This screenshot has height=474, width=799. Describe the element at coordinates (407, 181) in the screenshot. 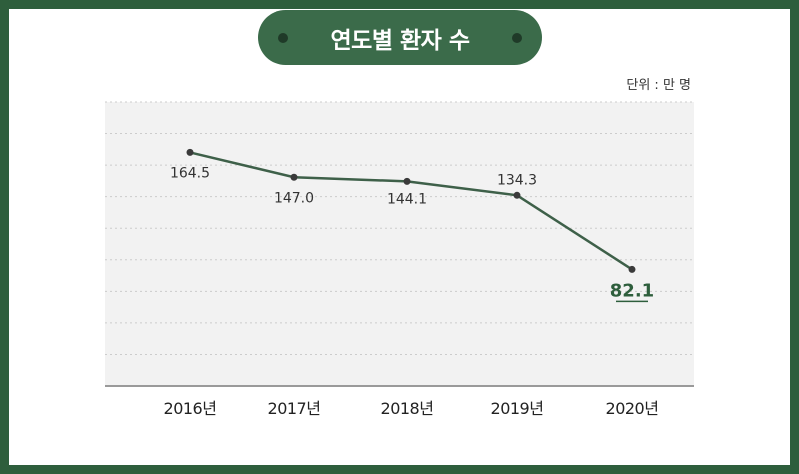

I see `data-point-2018년` at that location.